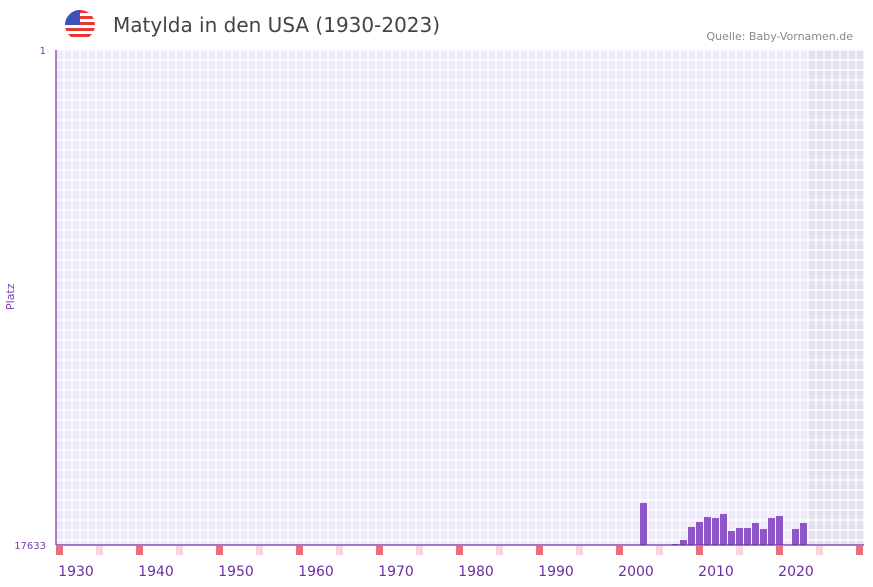  Describe the element at coordinates (795, 536) in the screenshot. I see `bar-2020` at that location.